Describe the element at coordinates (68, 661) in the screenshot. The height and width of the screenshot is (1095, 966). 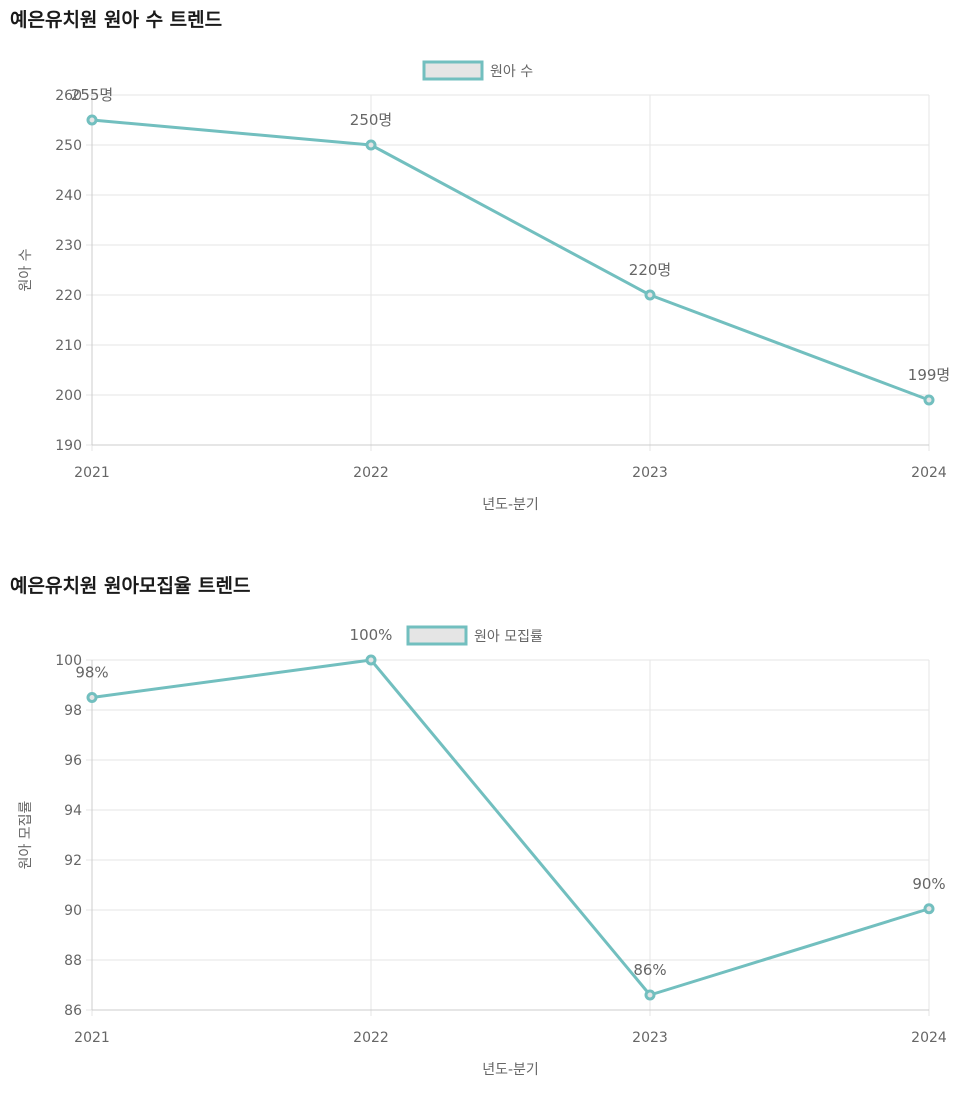
I see `y-tick-label: 100` at that location.